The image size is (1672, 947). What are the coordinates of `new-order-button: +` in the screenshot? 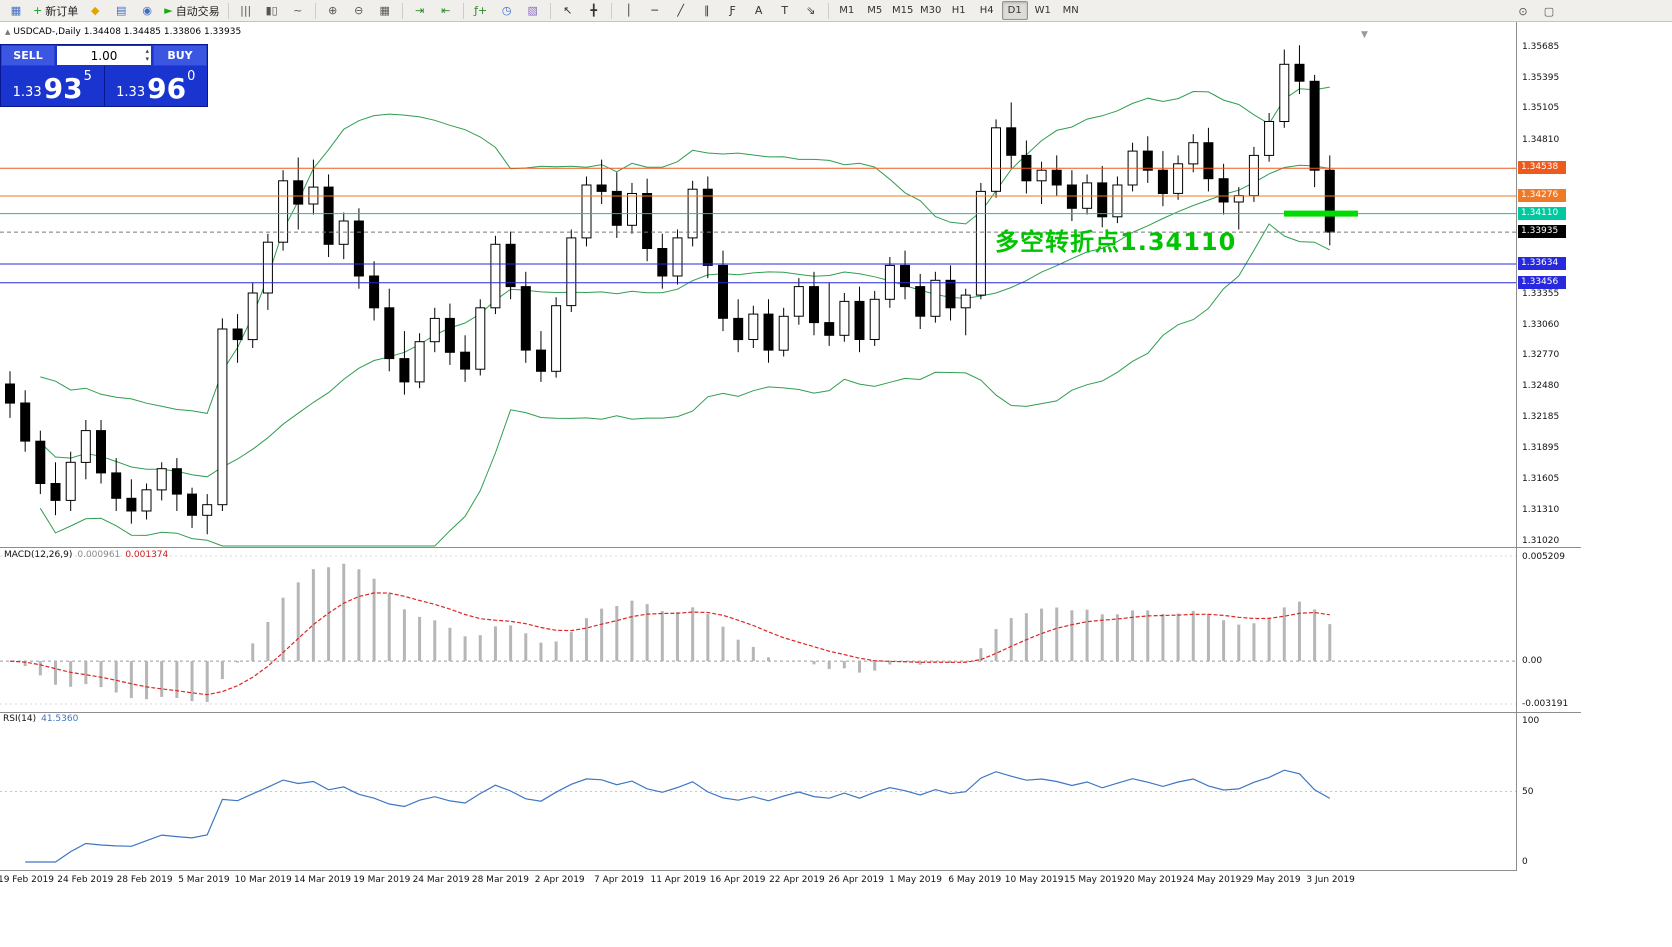 It's located at (38, 10).